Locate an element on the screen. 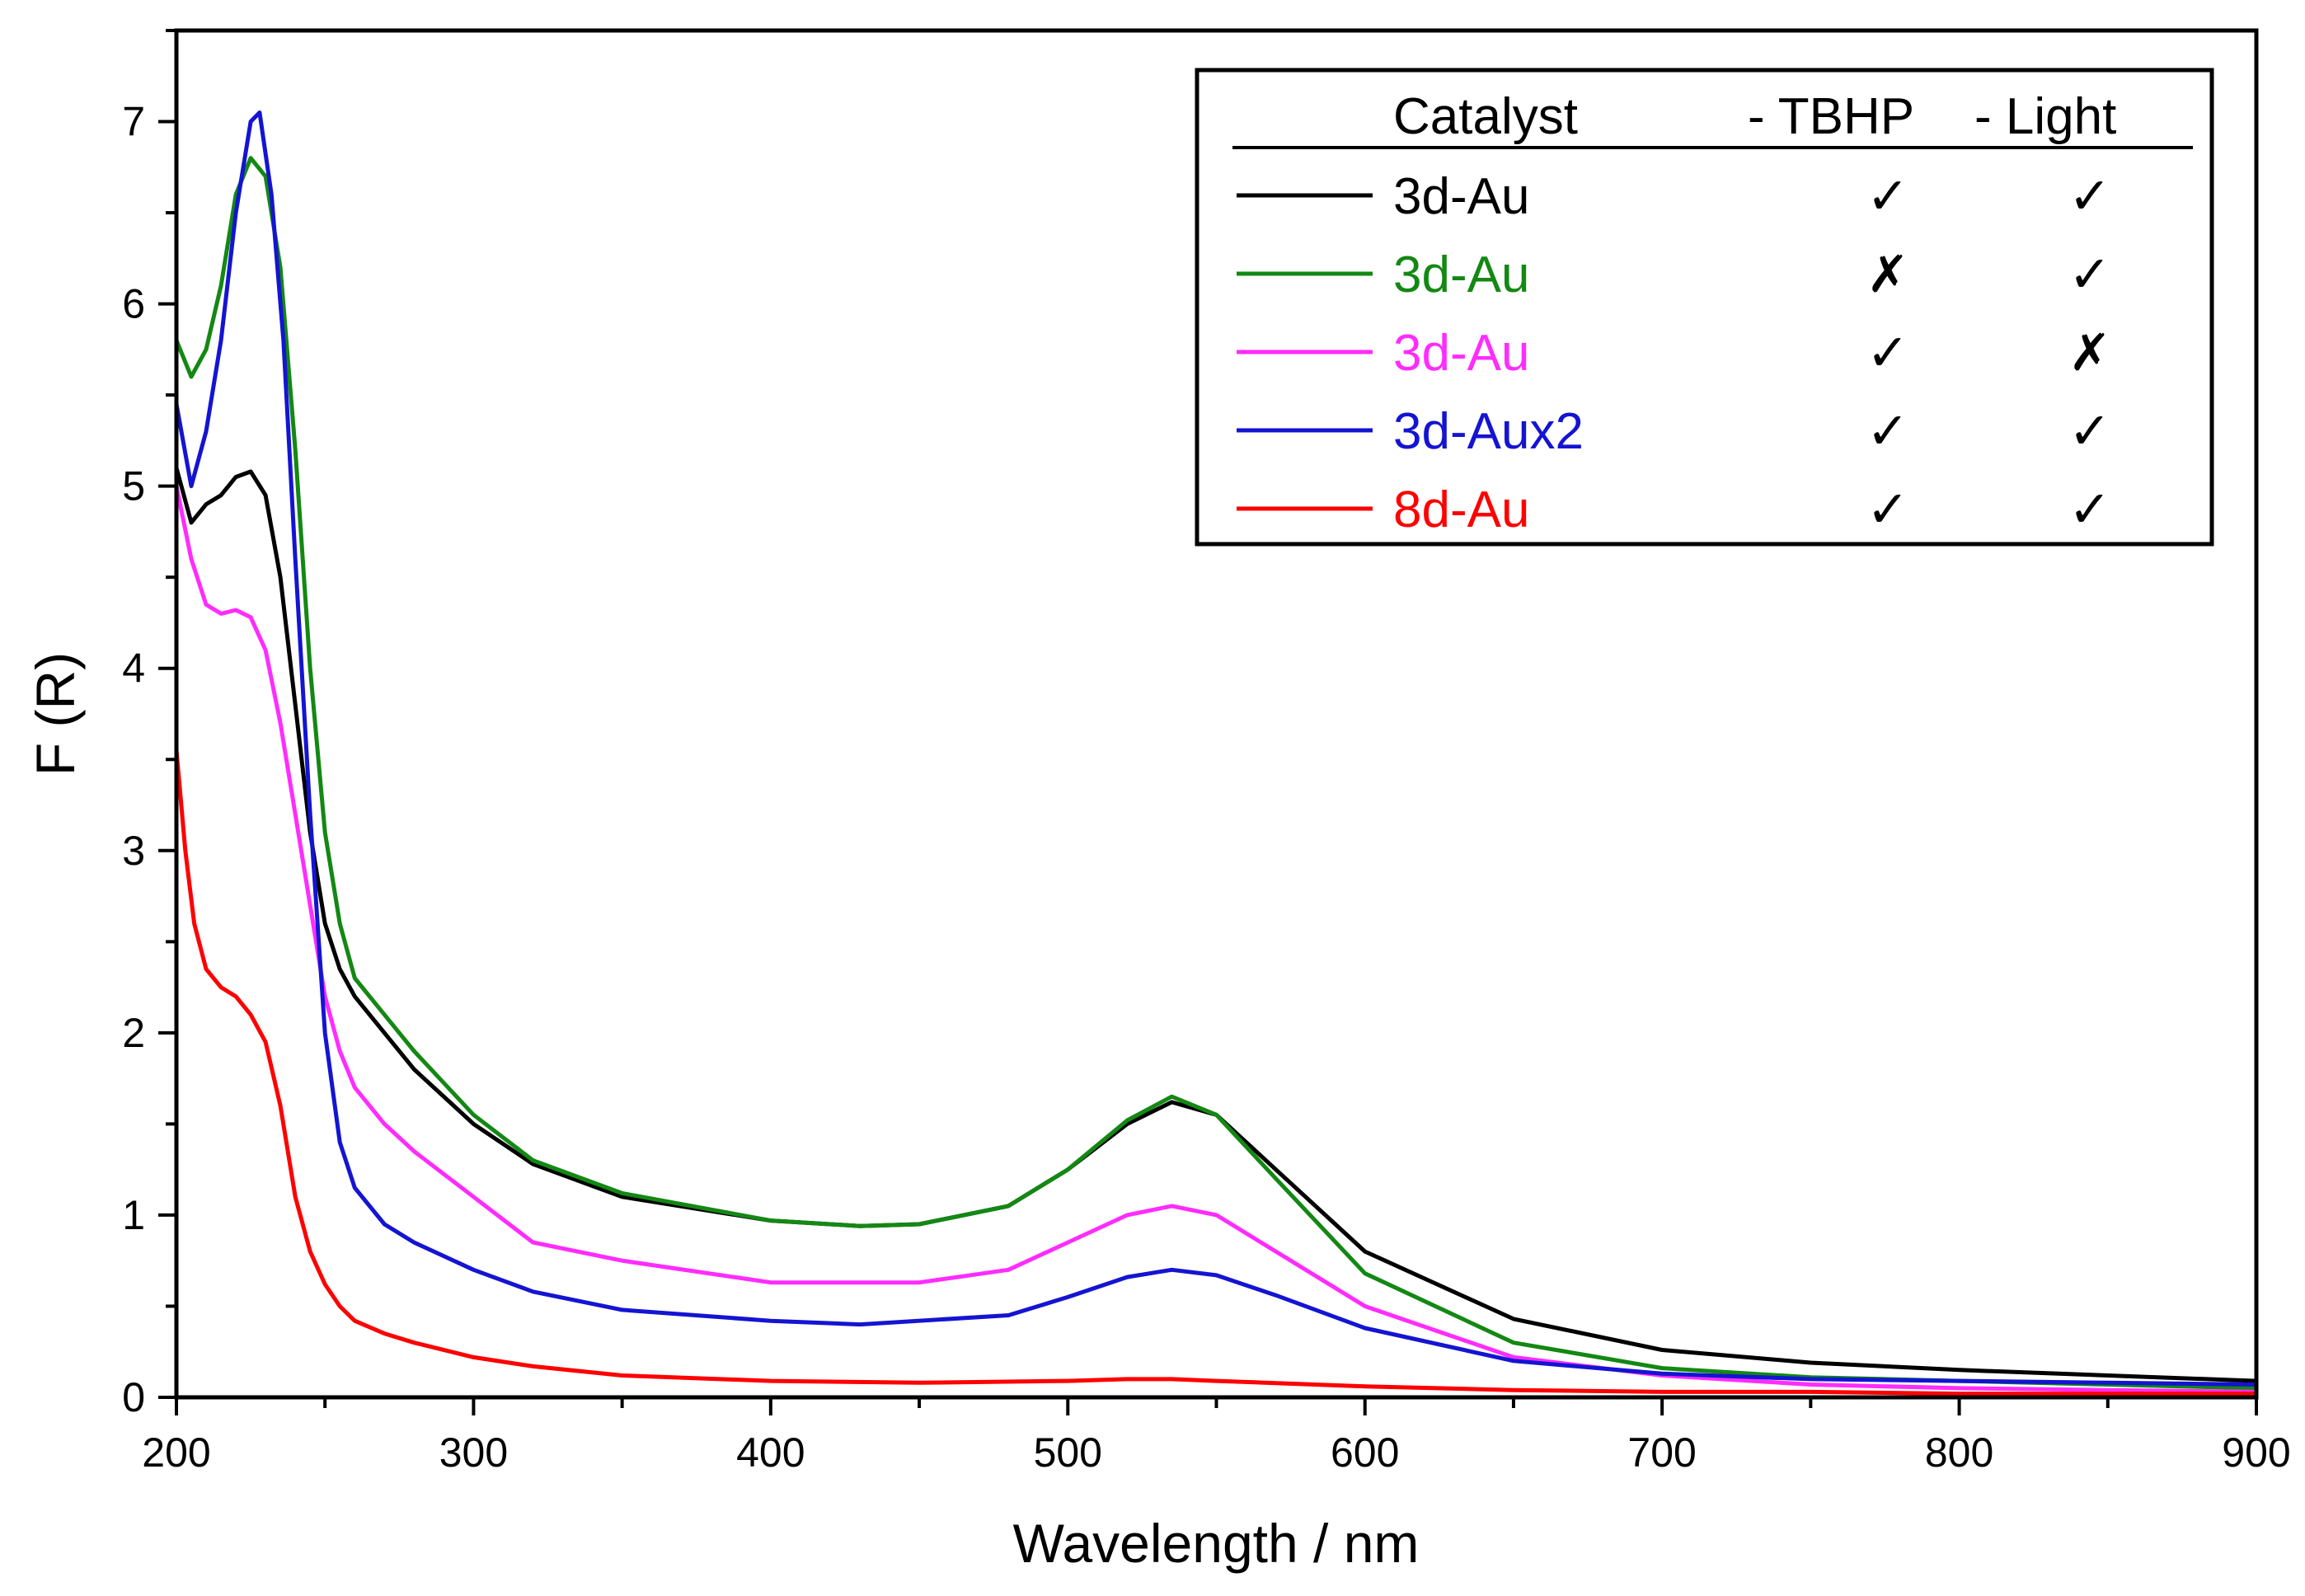 The image size is (2305, 1596). x-tick-label: 700 is located at coordinates (1661, 1452).